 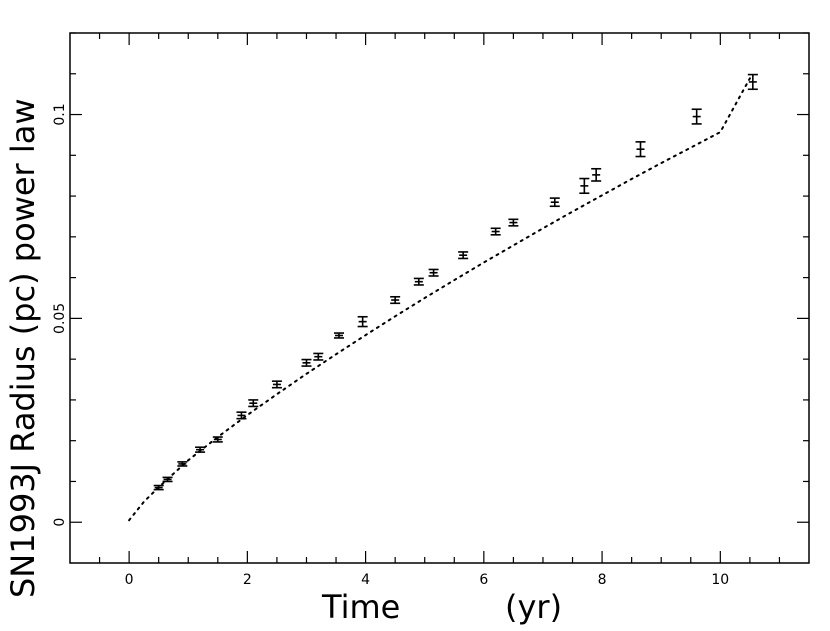 I want to click on x-tick-label: 10, so click(x=720, y=580).